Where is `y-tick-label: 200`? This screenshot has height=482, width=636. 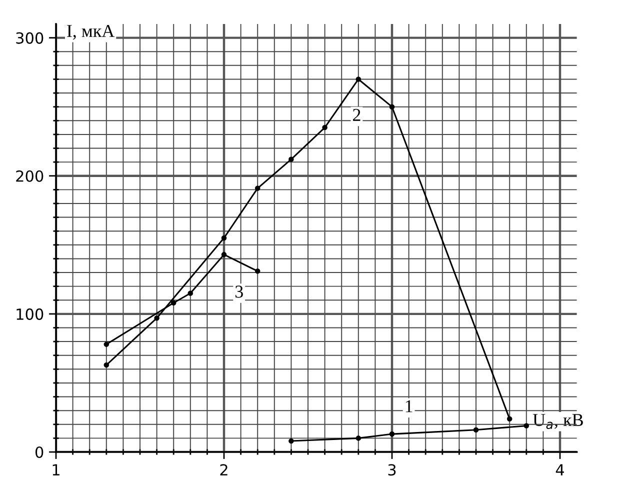
y-tick-label: 200 is located at coordinates (30, 176).